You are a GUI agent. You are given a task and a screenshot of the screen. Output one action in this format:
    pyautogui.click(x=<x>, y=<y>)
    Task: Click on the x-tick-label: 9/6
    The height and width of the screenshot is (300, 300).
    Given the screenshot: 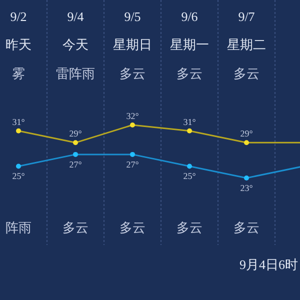 What is the action you would take?
    pyautogui.click(x=189, y=16)
    